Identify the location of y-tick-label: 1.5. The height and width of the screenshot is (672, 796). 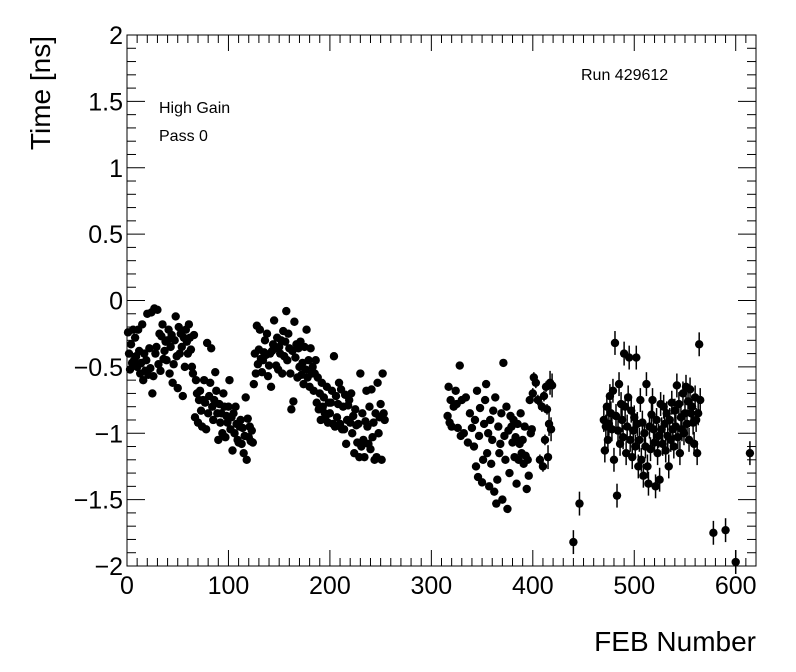
(105, 102).